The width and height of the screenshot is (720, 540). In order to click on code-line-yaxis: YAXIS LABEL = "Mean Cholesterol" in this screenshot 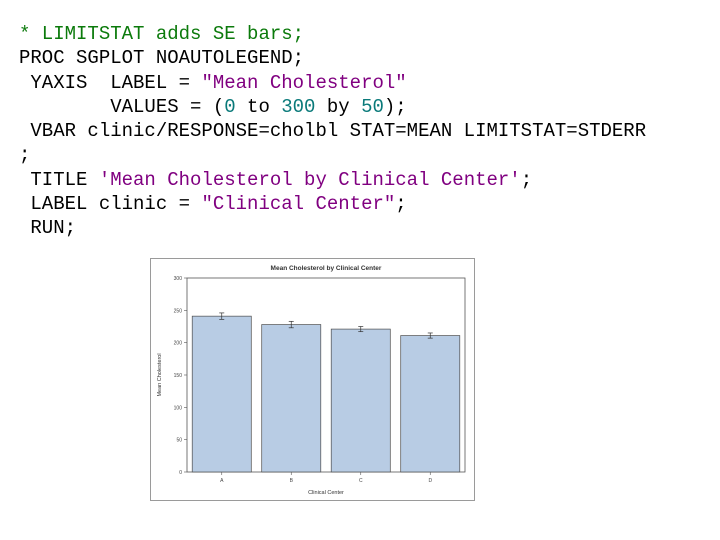, I will do `click(332, 83)`.